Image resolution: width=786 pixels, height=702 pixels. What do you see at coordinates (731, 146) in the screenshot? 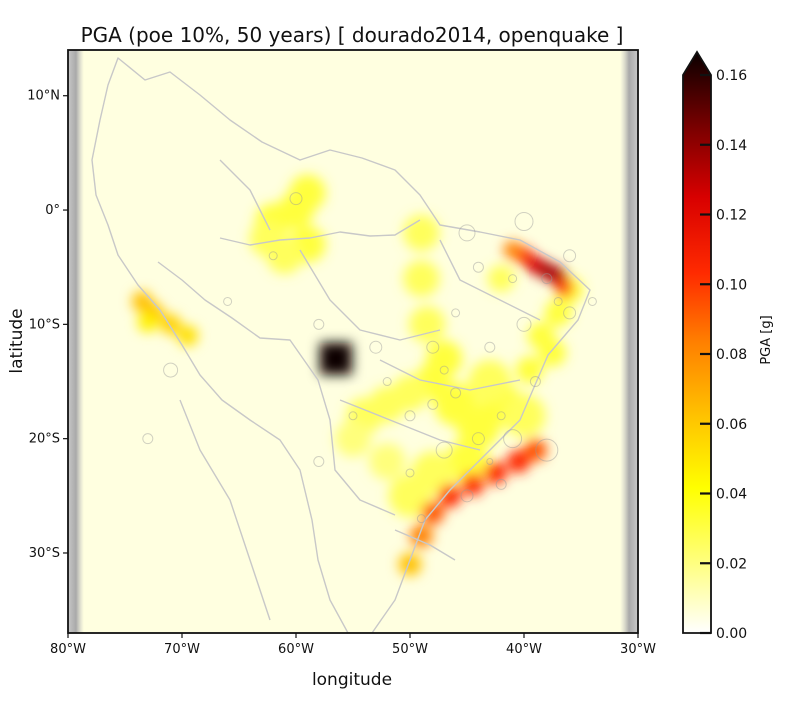
I see `colorbar-tick-label-7: 0.14` at bounding box center [731, 146].